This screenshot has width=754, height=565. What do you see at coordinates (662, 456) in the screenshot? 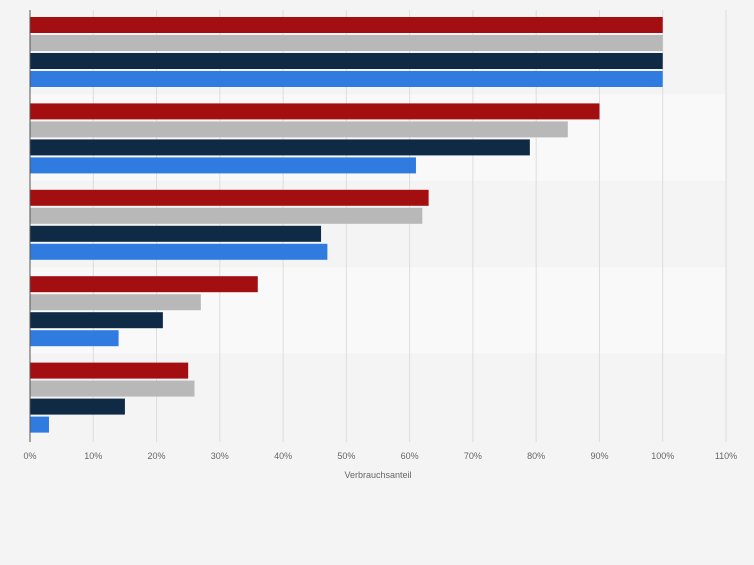
I see `x-tick-label: 100%` at bounding box center [662, 456].